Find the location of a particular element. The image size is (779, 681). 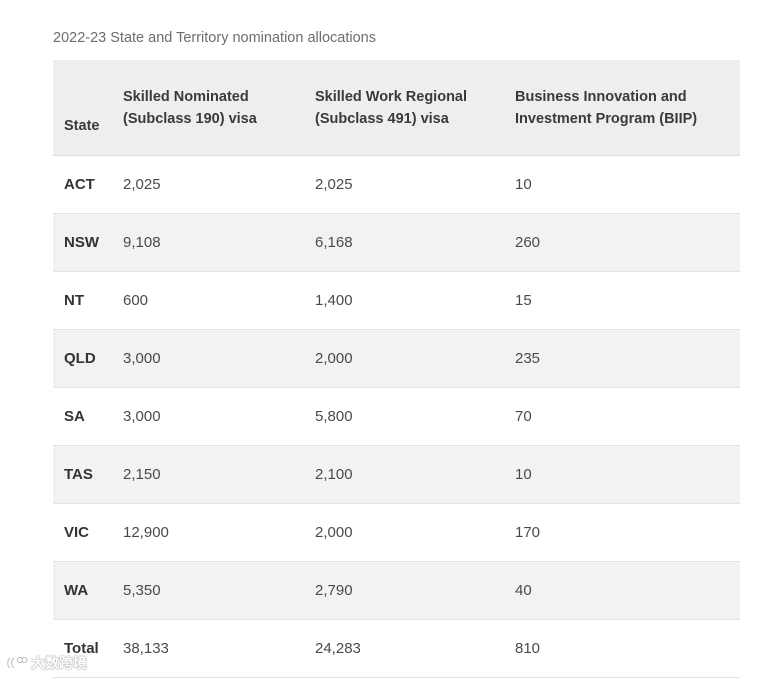

state-cell: NT is located at coordinates (74, 300).